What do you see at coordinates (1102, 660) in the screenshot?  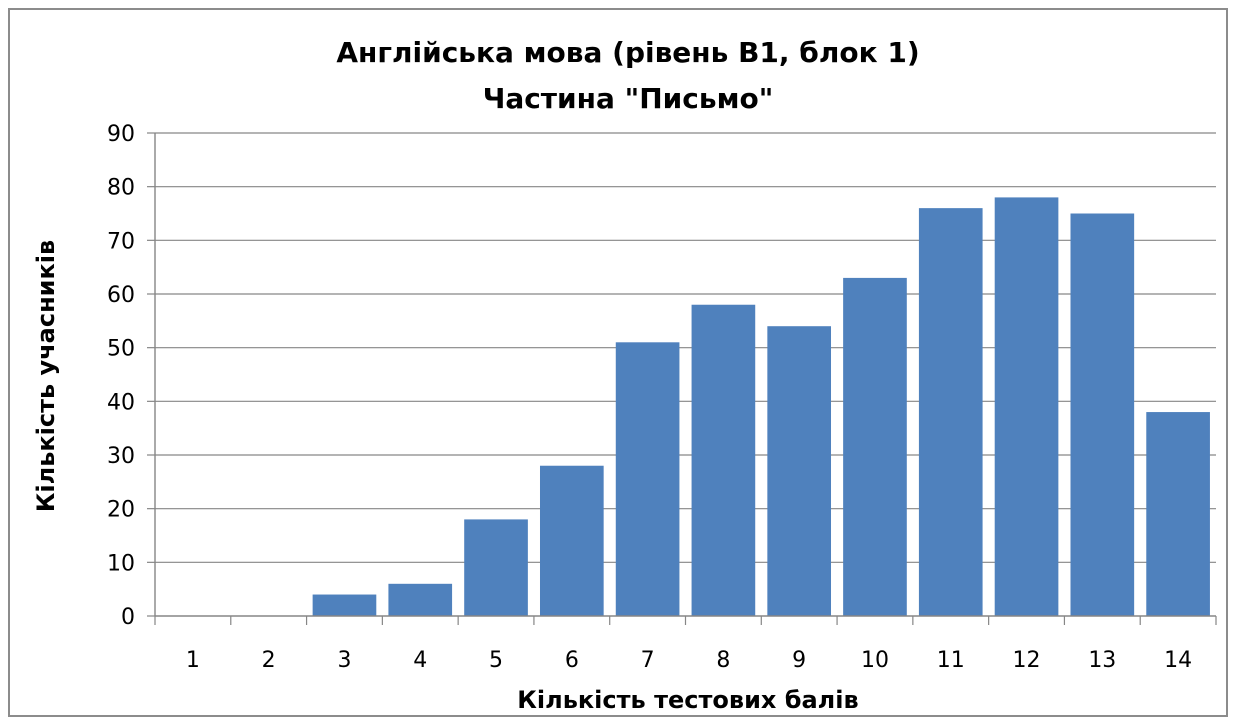 I see `x-tick-label: 13` at bounding box center [1102, 660].